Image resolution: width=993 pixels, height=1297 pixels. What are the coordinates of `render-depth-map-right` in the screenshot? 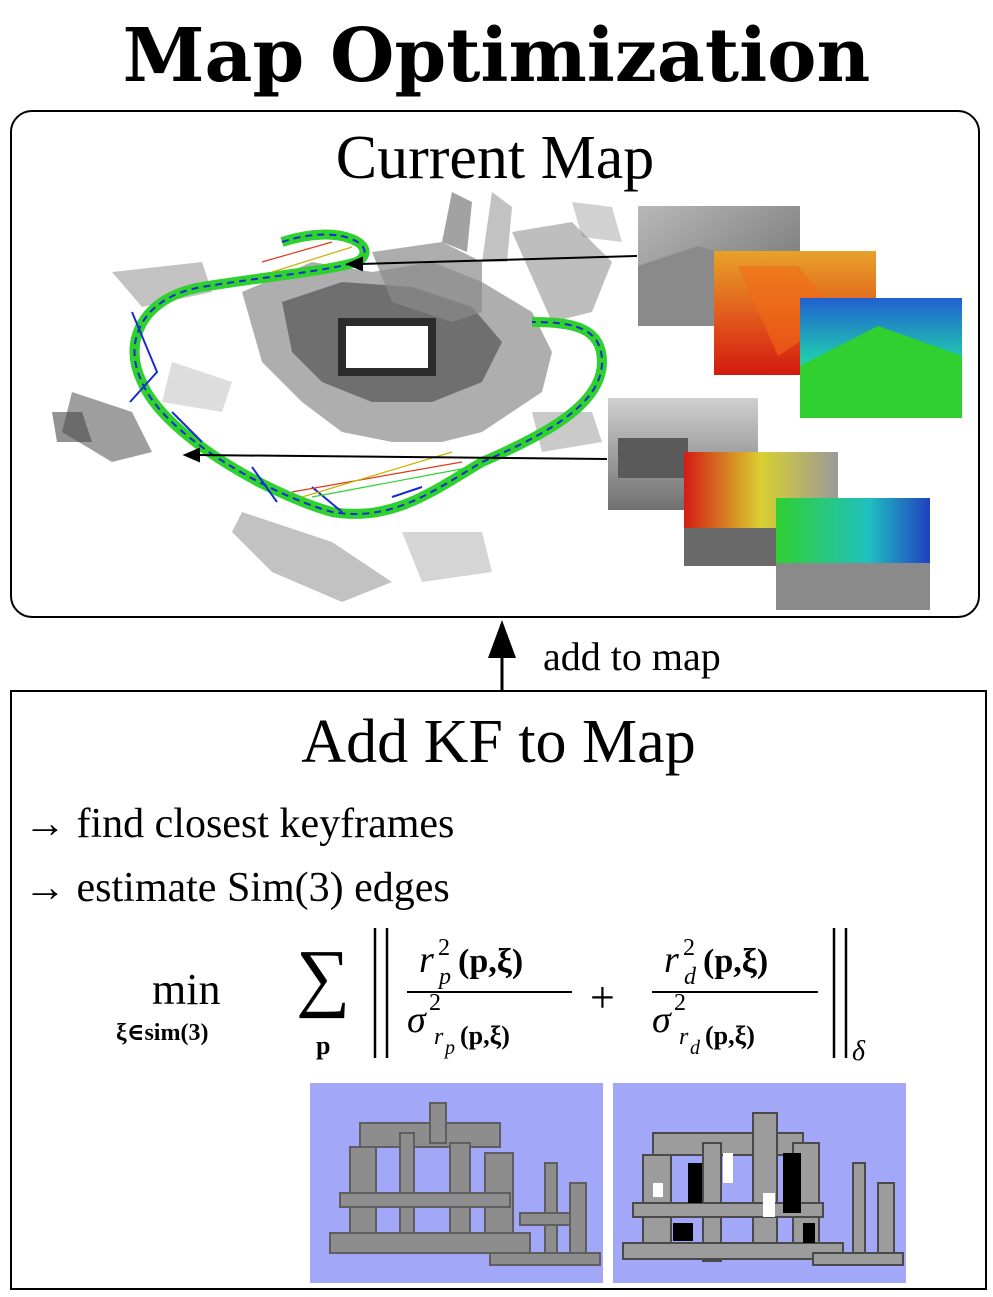 It's located at (759, 1183).